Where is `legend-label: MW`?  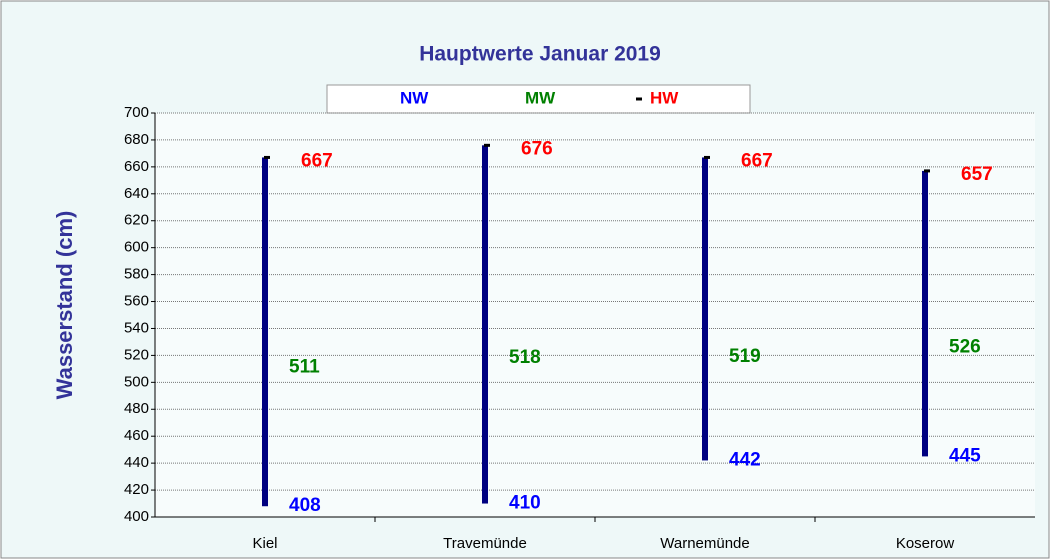
legend-label: MW is located at coordinates (540, 97).